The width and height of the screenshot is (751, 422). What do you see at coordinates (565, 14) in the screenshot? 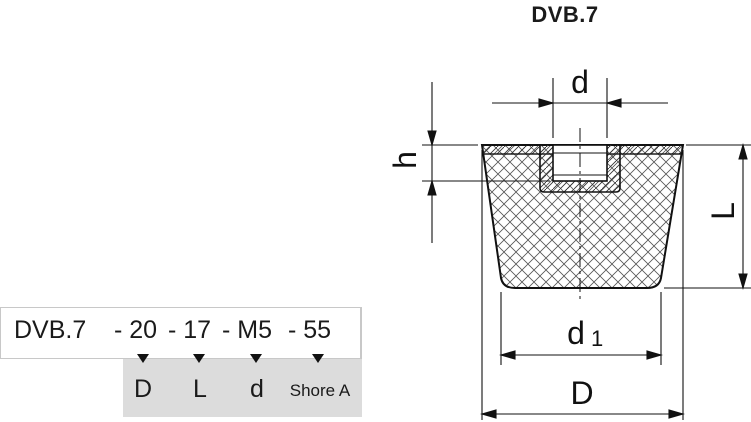
I see `product-title: DVB.7` at bounding box center [565, 14].